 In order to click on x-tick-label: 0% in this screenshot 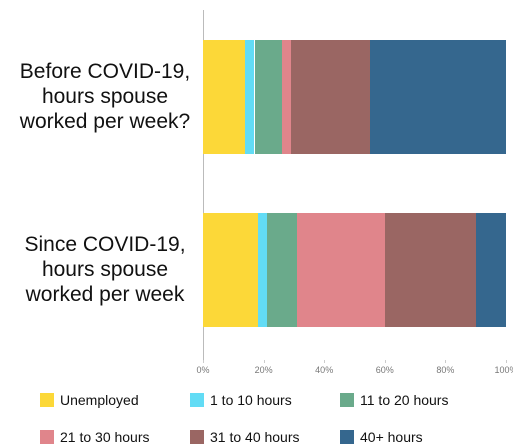, I will do `click(203, 370)`.